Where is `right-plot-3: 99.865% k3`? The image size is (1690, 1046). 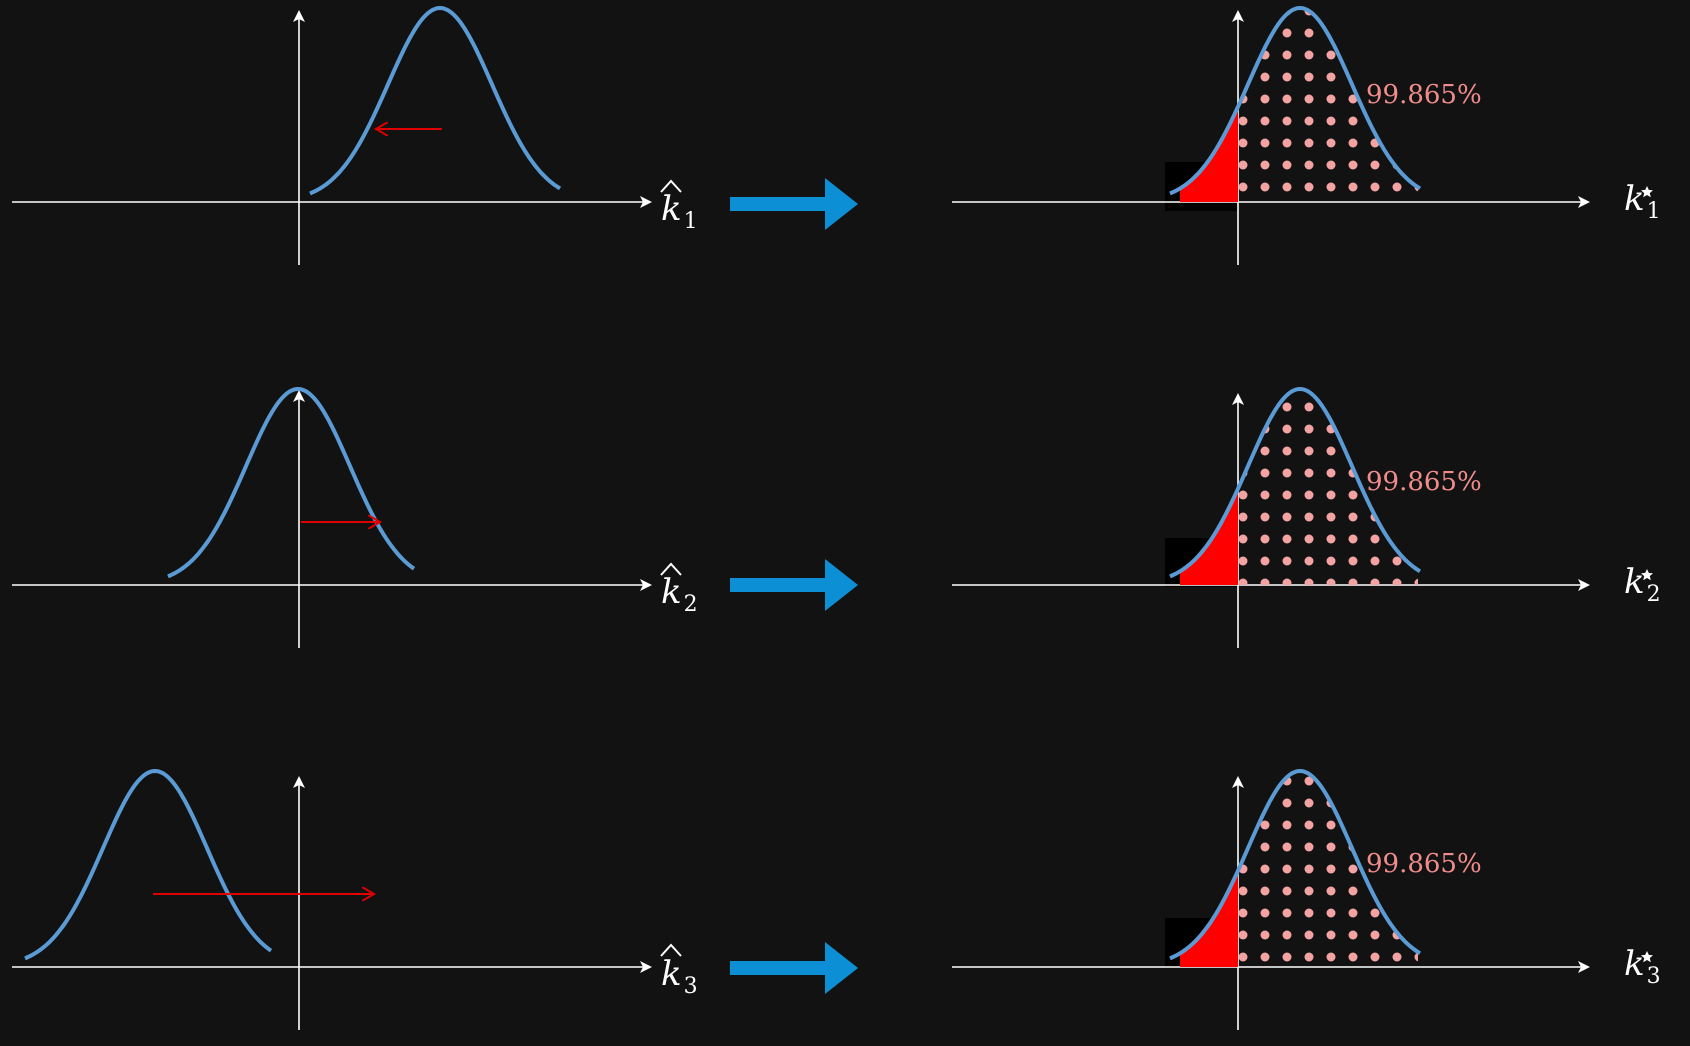 right-plot-3: 99.865% k3 is located at coordinates (1306, 899).